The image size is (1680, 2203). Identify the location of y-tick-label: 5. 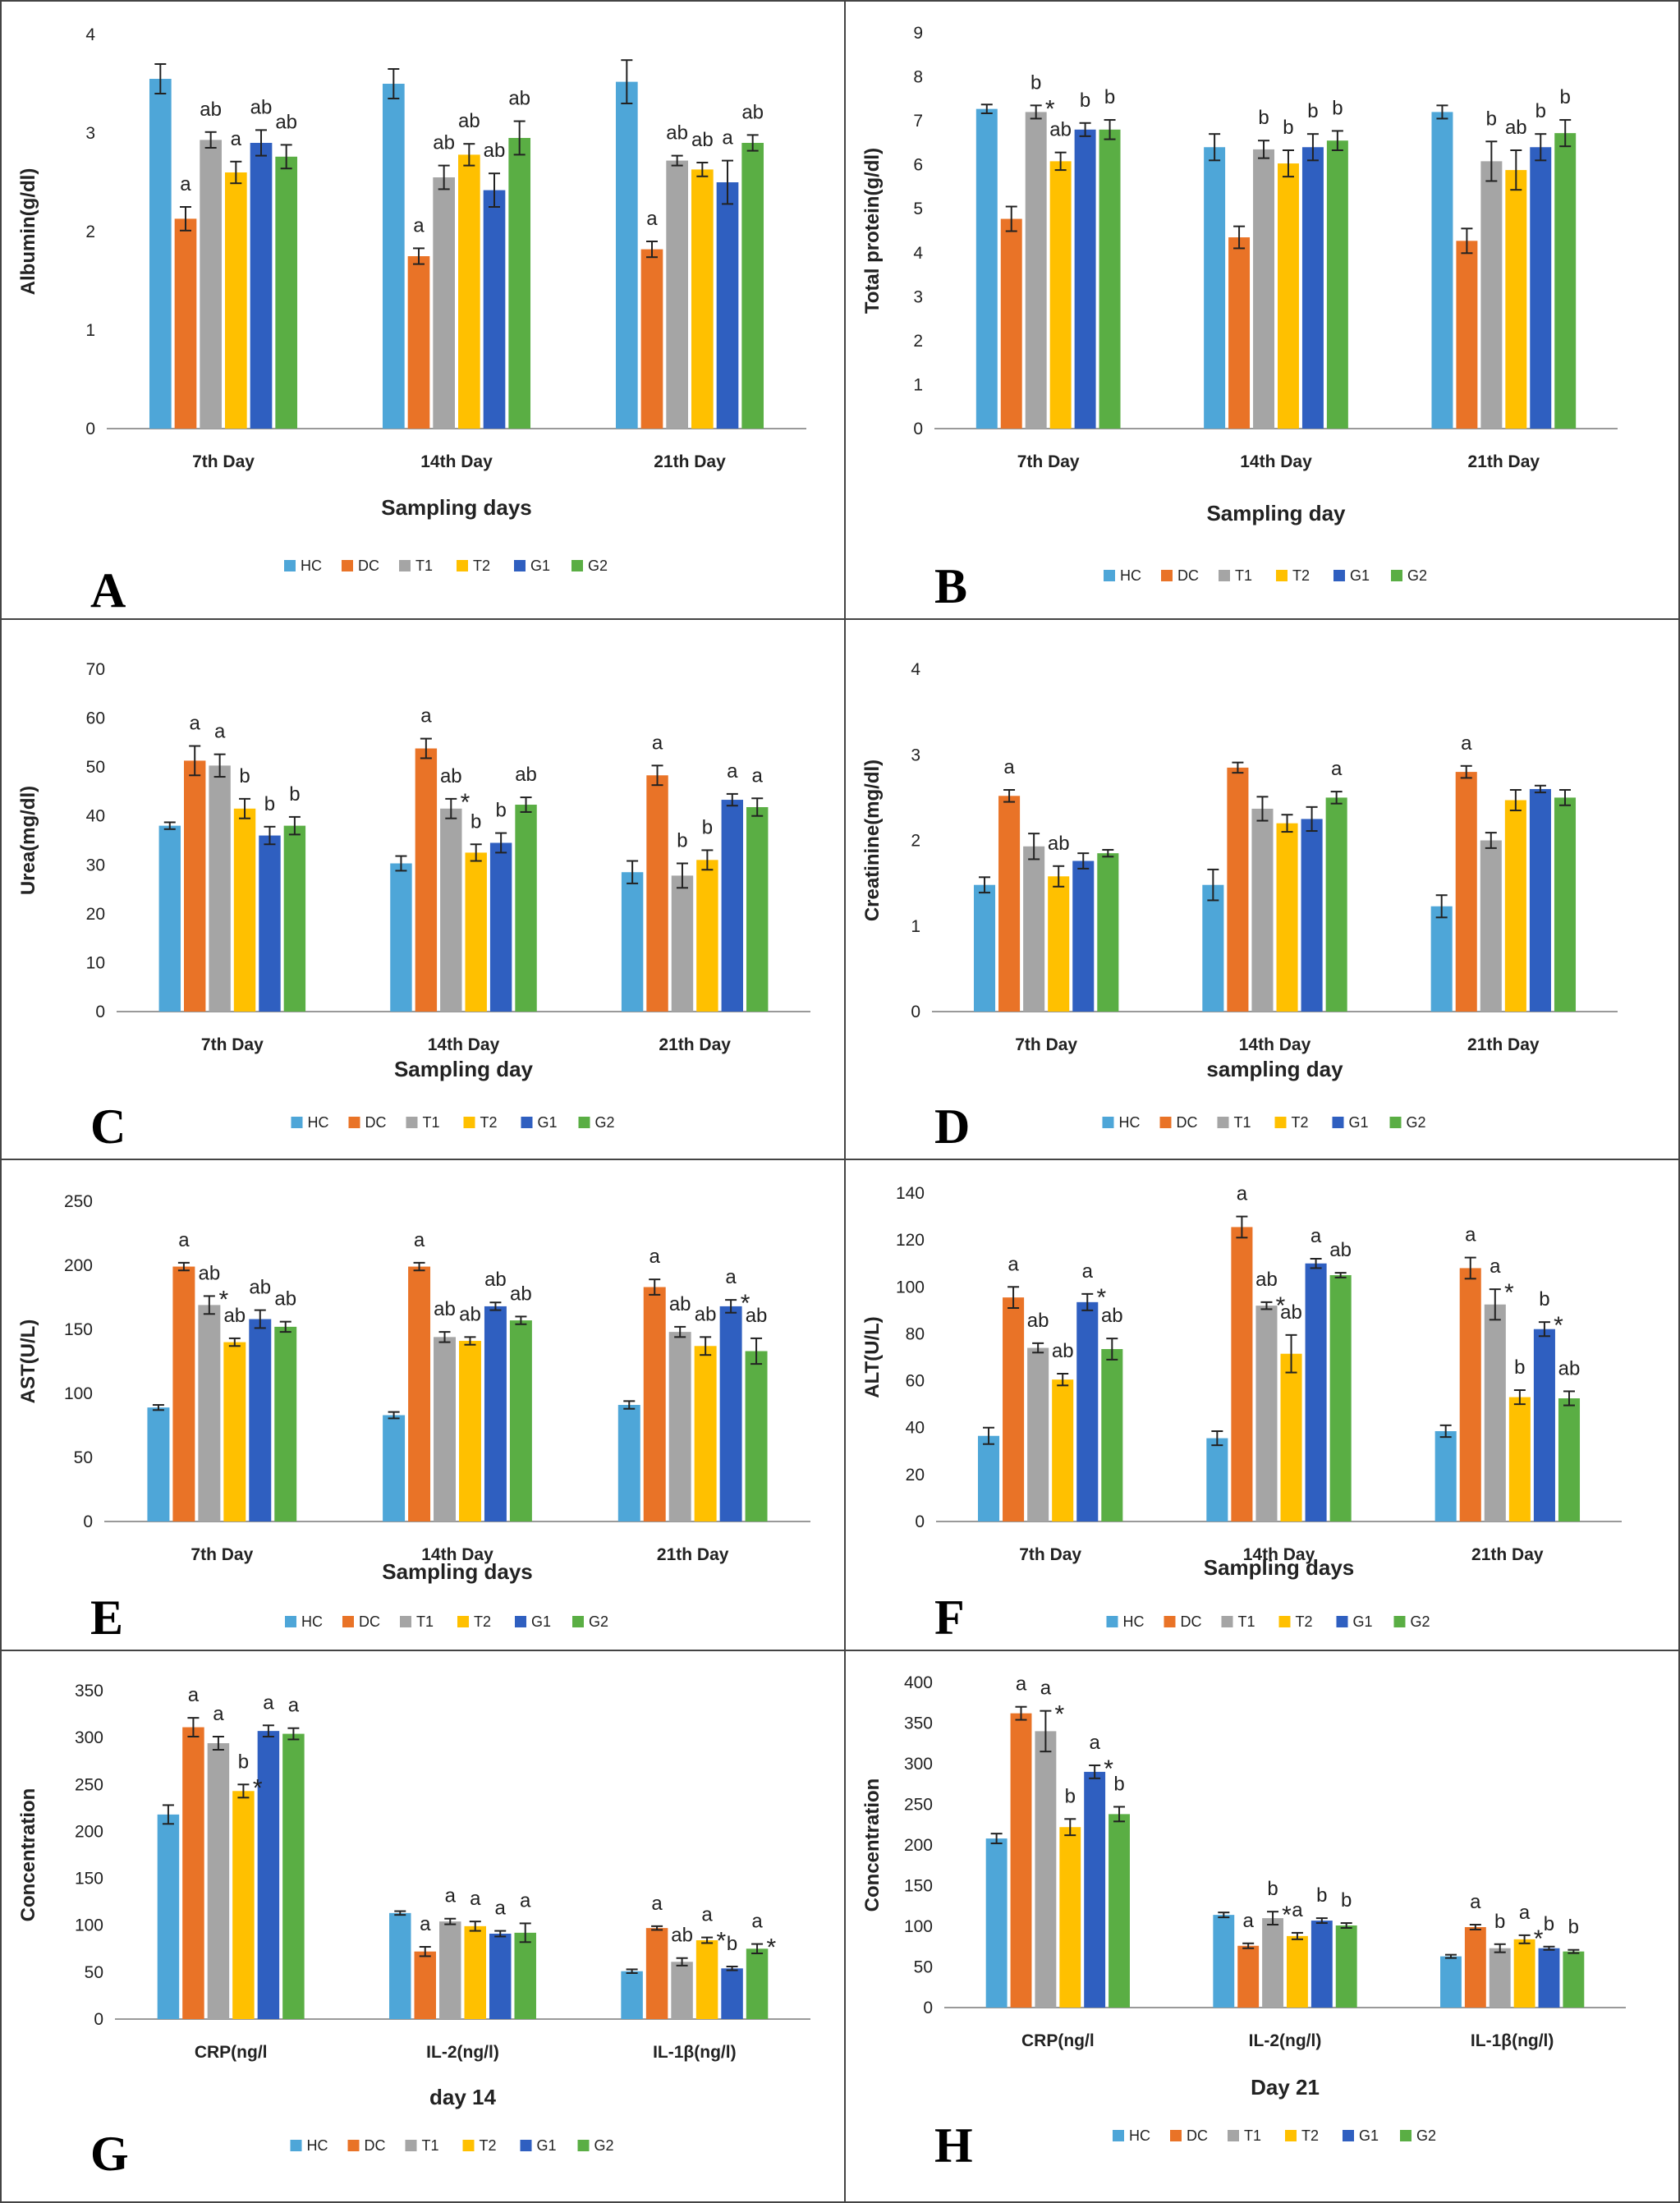
(918, 209).